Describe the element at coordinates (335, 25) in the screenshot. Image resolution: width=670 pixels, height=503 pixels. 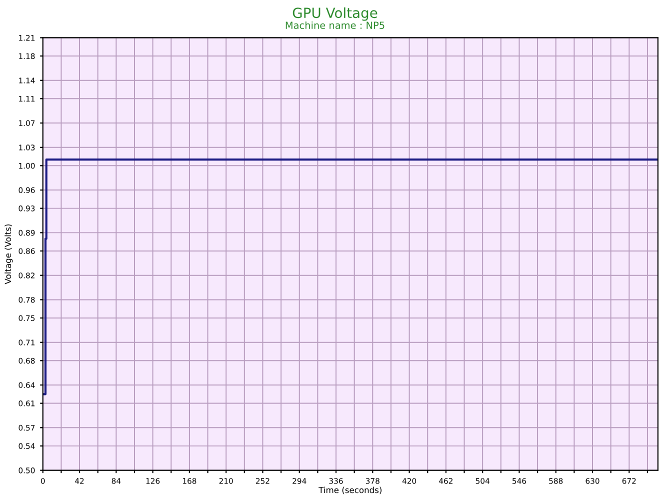
I see `chart-subtitle: Machine name : NP5` at that location.